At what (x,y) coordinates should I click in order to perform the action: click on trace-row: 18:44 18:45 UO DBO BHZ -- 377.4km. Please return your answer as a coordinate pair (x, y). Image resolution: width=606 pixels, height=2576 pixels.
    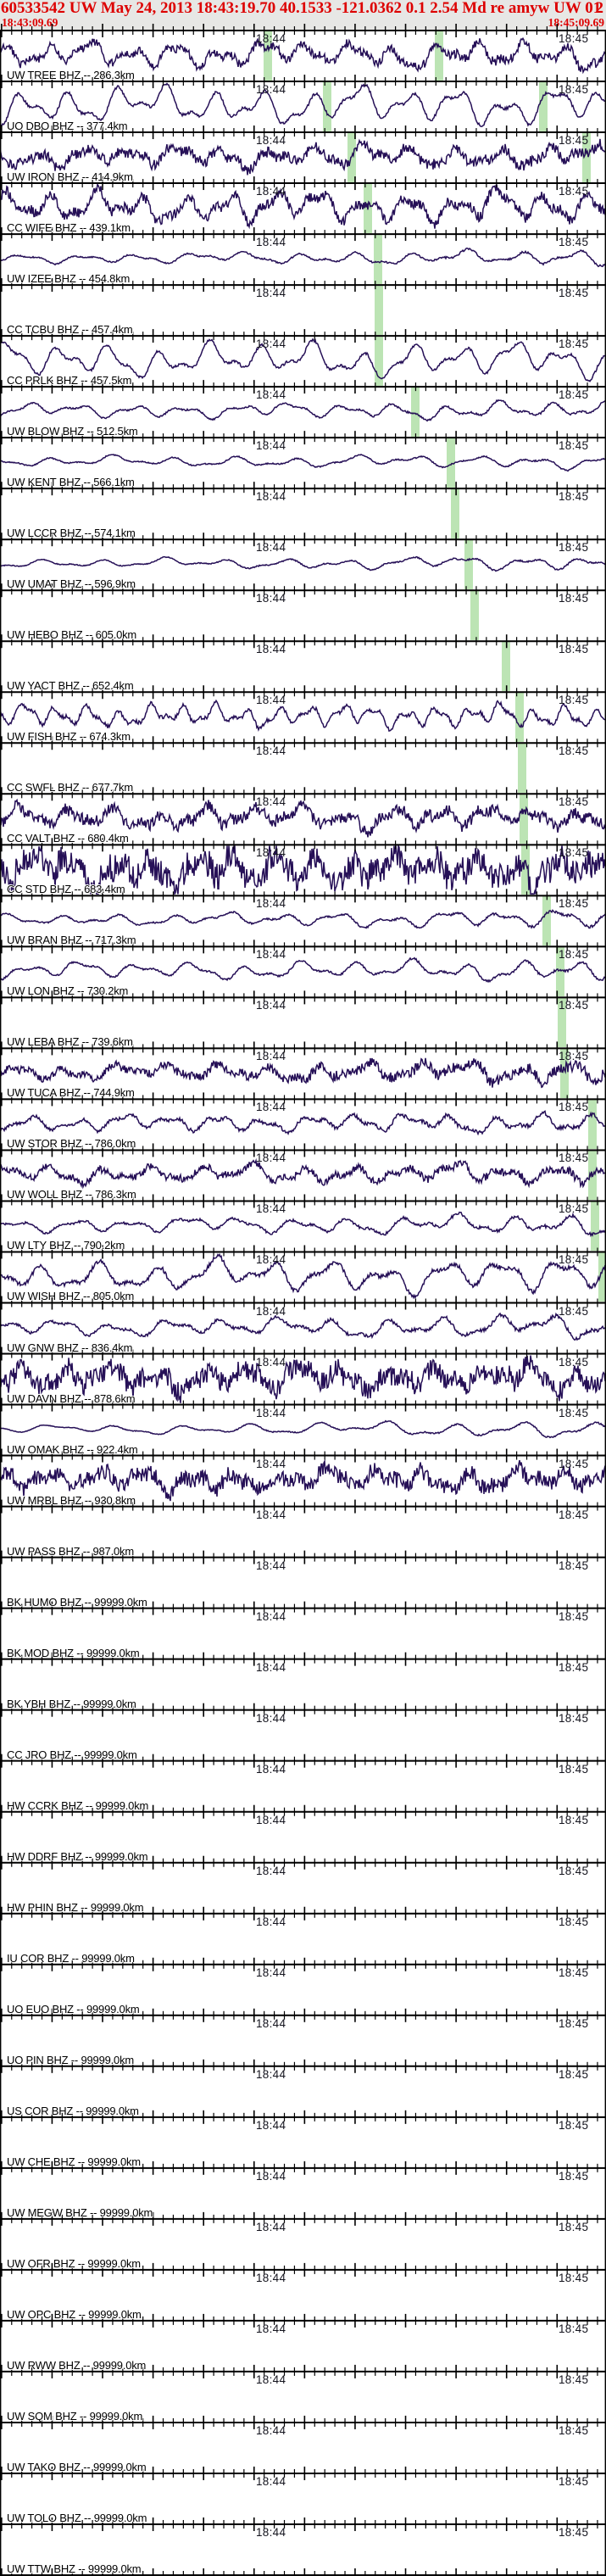
    Looking at the image, I should click on (303, 107).